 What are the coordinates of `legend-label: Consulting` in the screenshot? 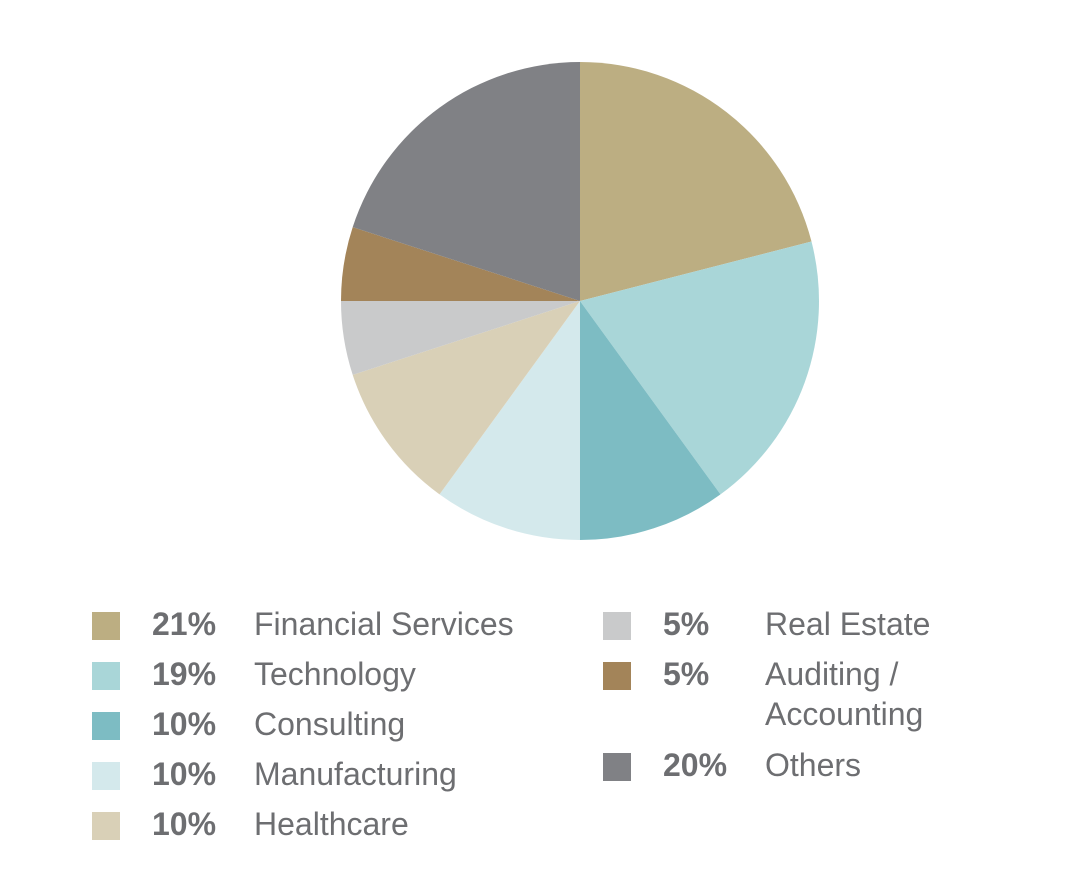 It's located at (330, 724).